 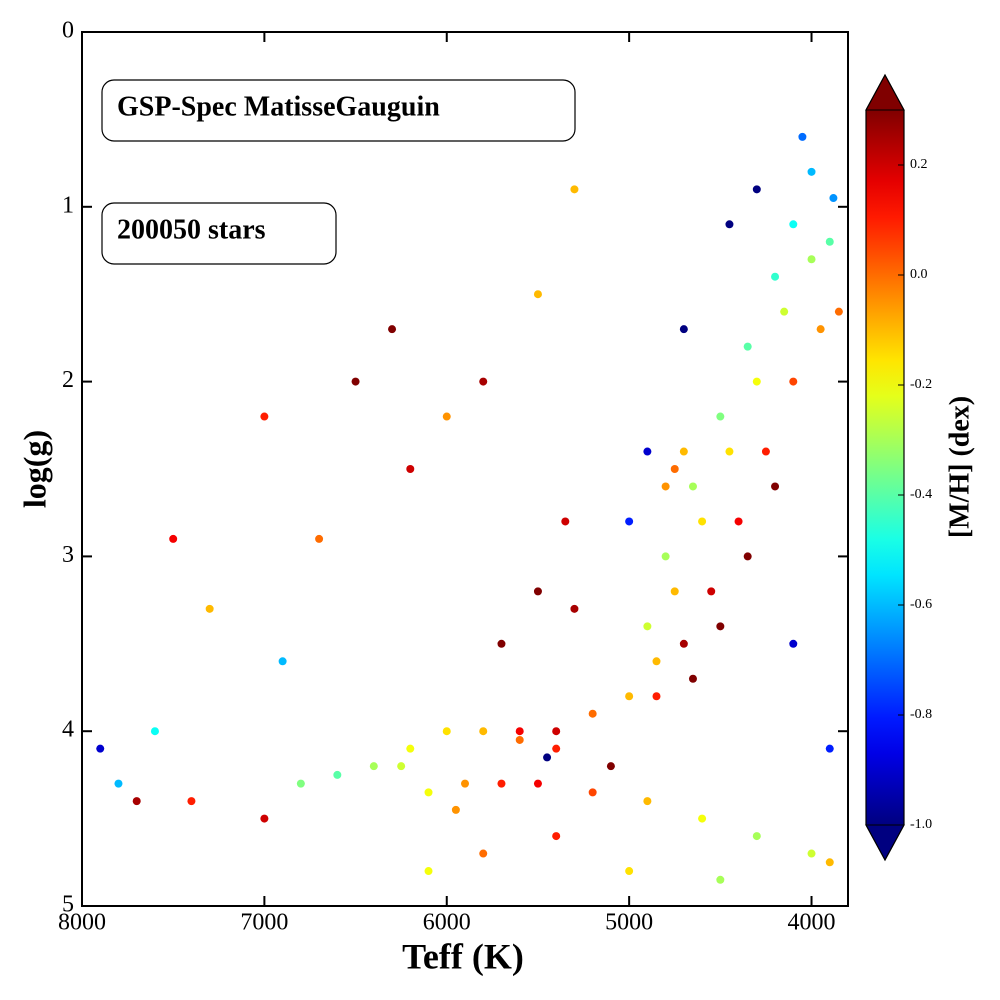 I want to click on x-tick-label: 8000, so click(x=82, y=923).